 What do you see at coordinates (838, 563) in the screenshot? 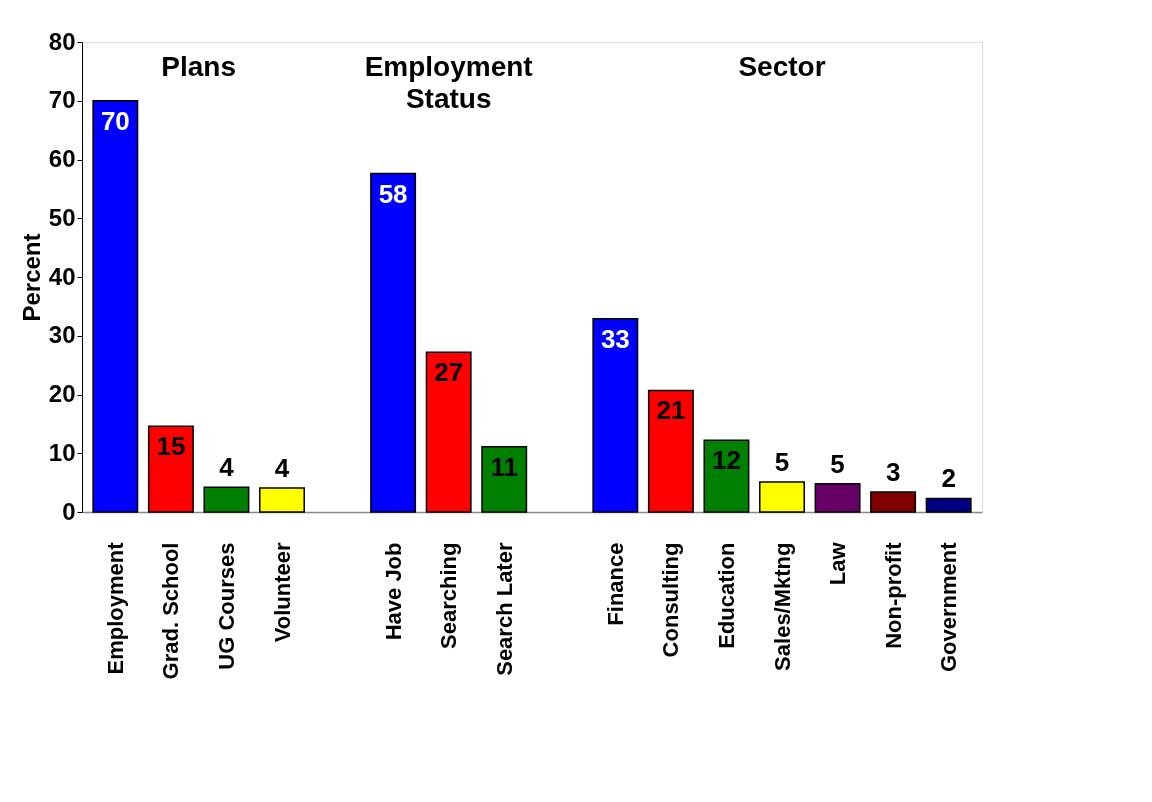
I see `x-tick-label: Law` at bounding box center [838, 563].